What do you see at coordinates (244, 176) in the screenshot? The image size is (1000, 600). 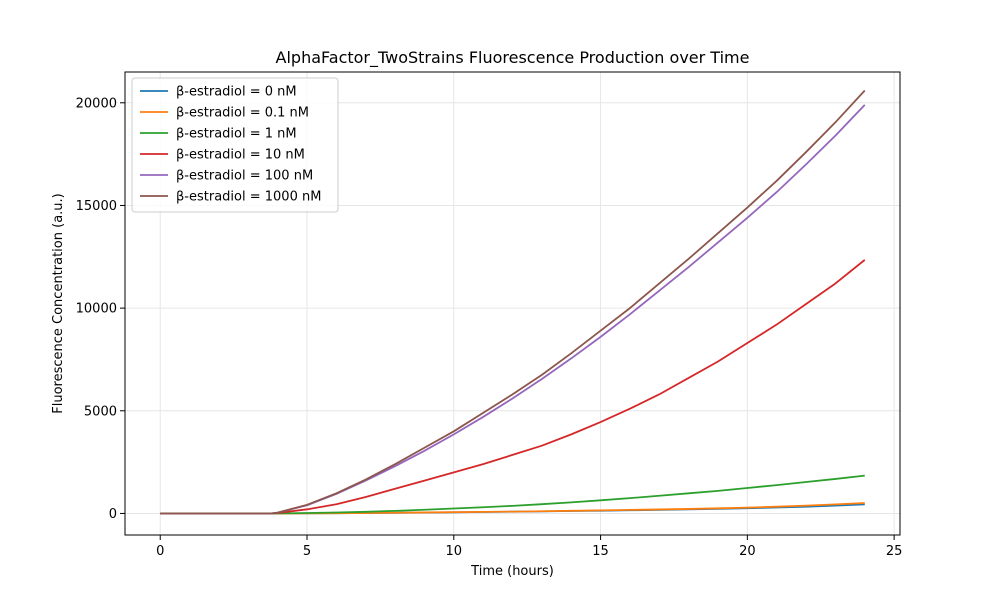 I see `legend-label-4: β-estradiol = 100 nM` at bounding box center [244, 176].